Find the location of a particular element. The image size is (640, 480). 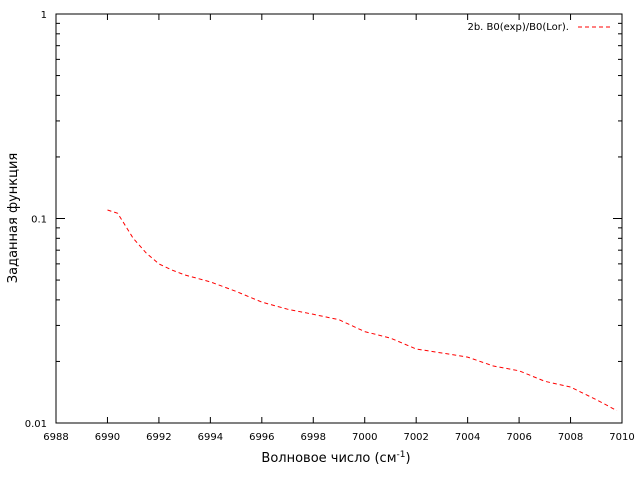

legend-label: 2b. B0(exp)/B0(Lor). is located at coordinates (518, 27).